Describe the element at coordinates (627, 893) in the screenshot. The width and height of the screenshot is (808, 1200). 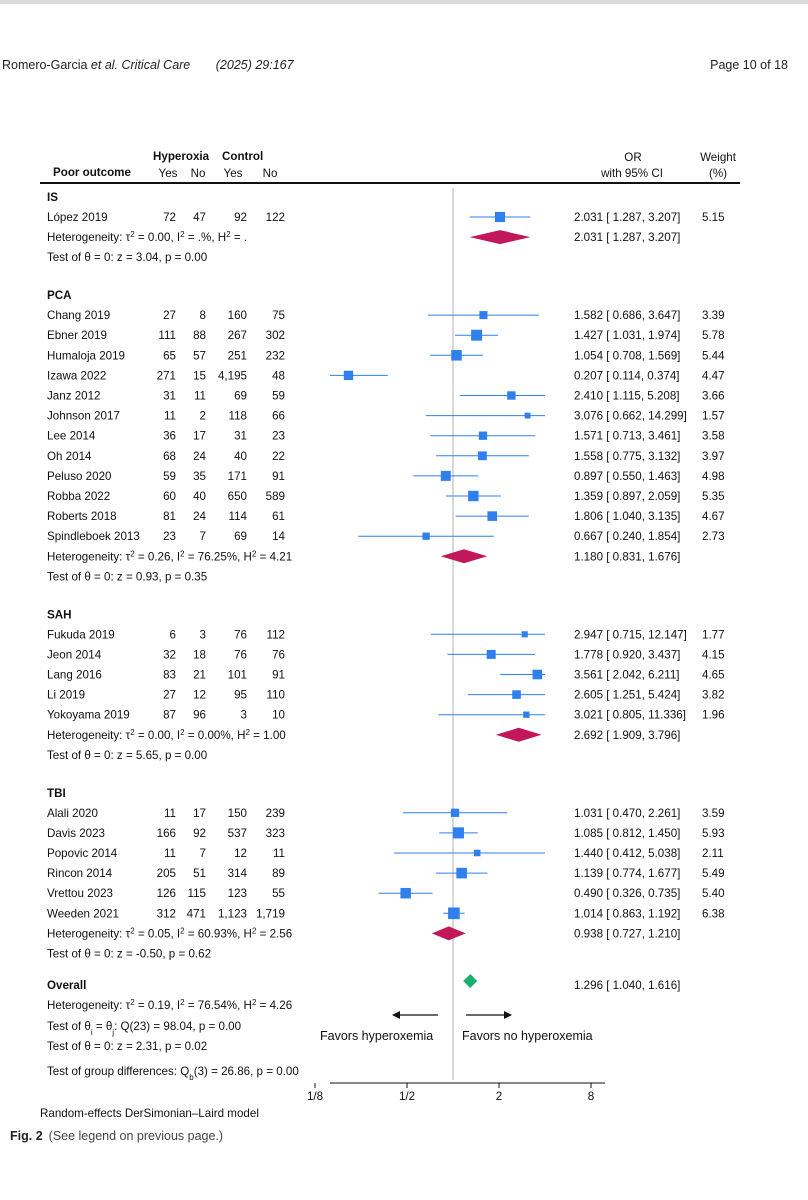
I see `or-ci-23: 0.490 [ 0.326, 0.735]` at that location.